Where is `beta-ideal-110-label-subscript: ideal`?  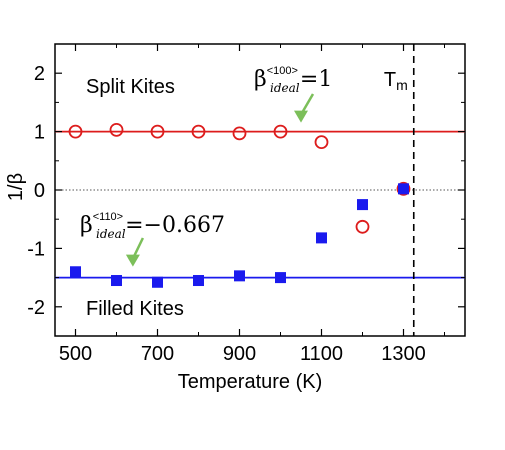 beta-ideal-110-label-subscript: ideal is located at coordinates (111, 234).